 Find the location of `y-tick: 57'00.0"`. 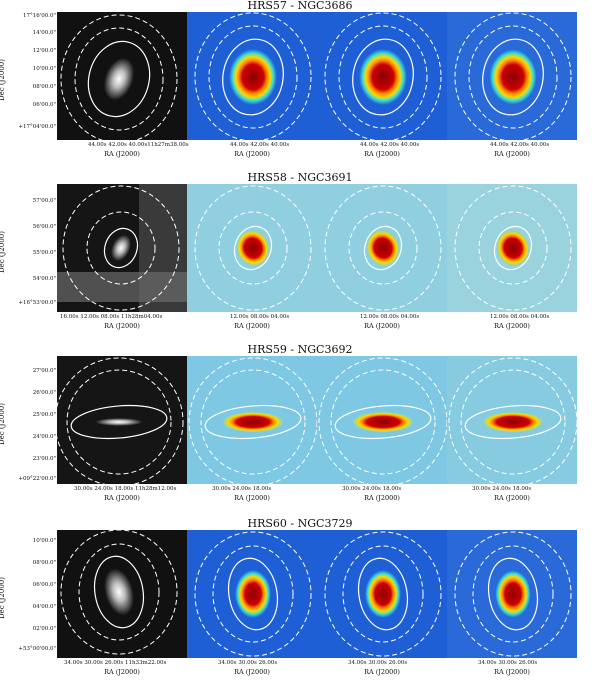

y-tick: 57'00.0" is located at coordinates (44, 201).